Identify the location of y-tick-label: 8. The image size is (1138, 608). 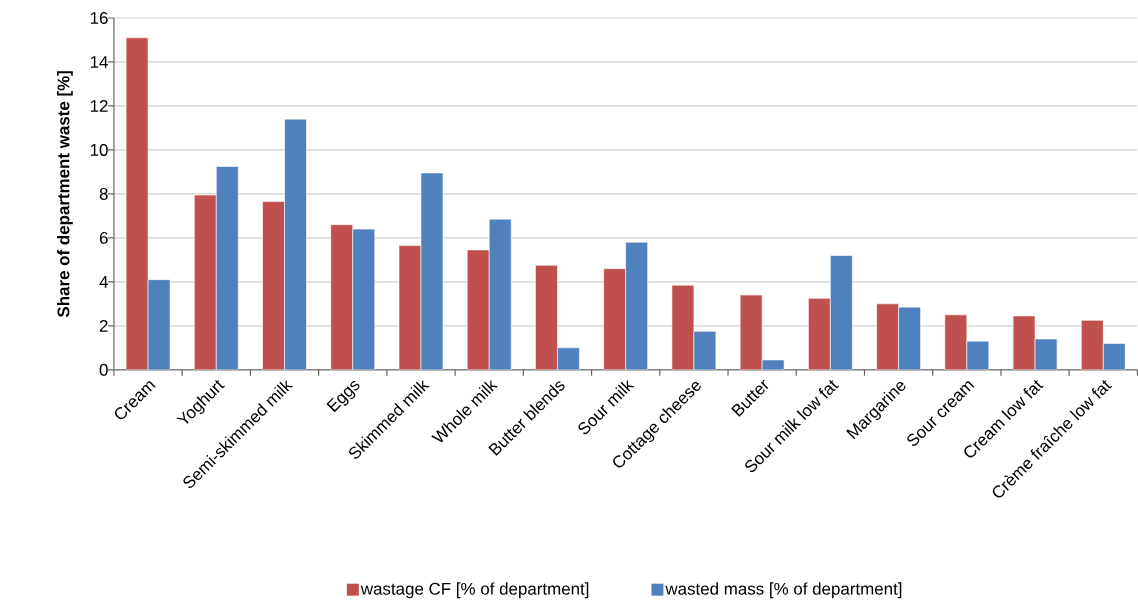
(103, 194).